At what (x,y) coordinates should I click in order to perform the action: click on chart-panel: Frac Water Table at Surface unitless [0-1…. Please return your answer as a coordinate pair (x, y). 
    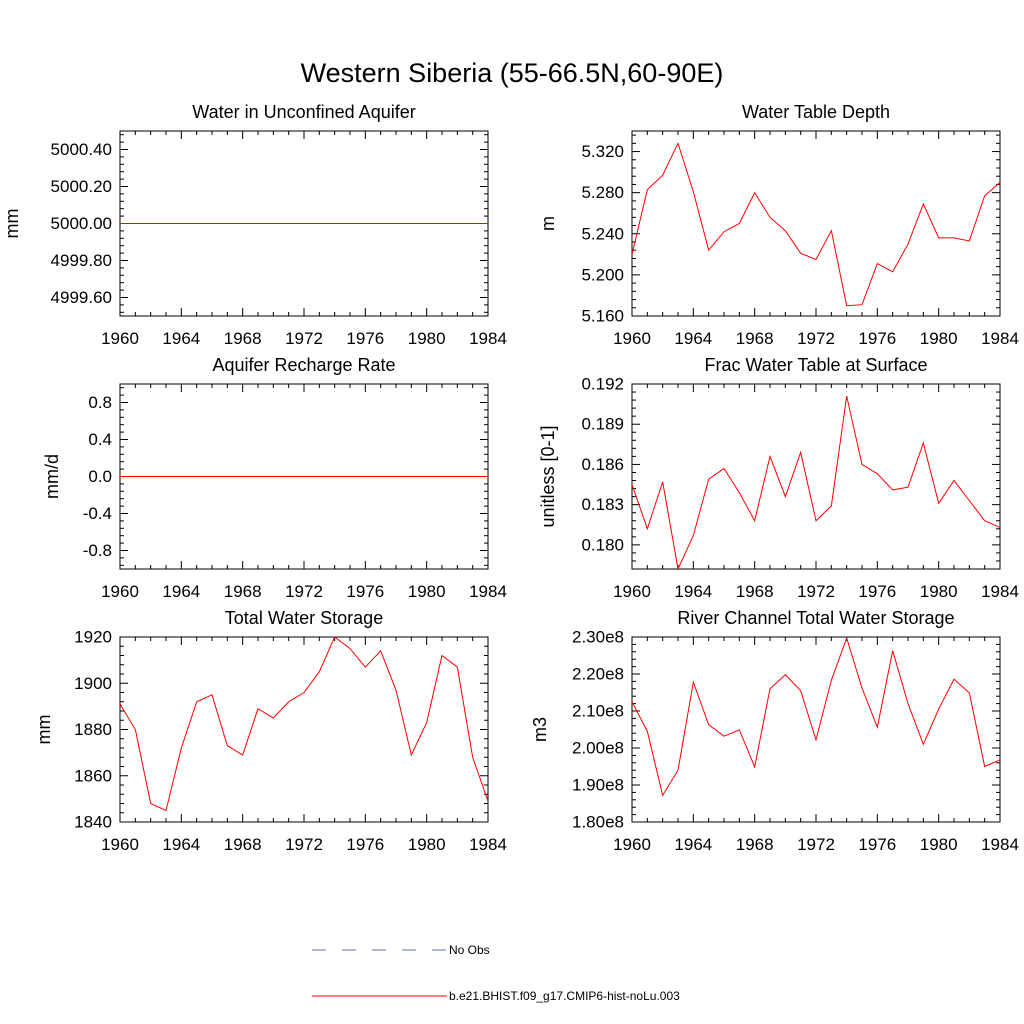
    Looking at the image, I should click on (778, 478).